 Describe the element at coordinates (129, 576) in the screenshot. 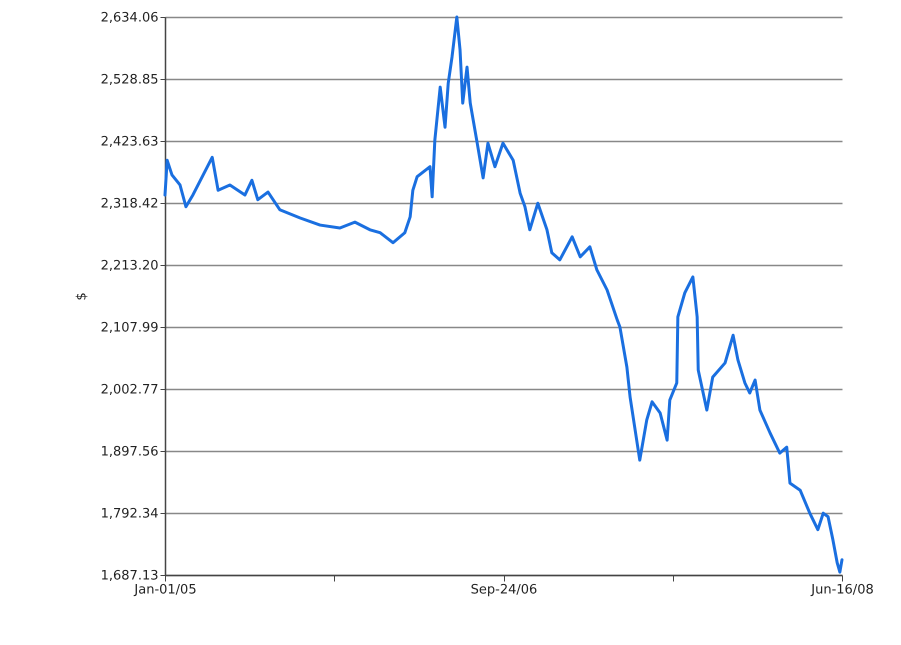

I see `y-tick-label: 1,687.13` at that location.